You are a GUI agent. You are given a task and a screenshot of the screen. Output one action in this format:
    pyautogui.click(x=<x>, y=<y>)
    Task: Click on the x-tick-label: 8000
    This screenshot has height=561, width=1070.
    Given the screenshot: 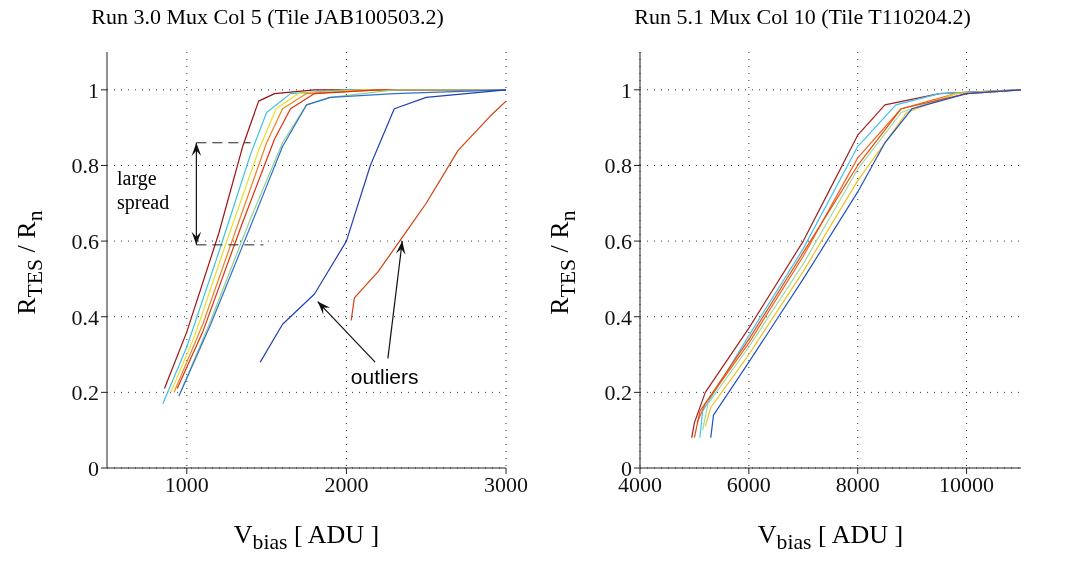 What is the action you would take?
    pyautogui.click(x=857, y=484)
    